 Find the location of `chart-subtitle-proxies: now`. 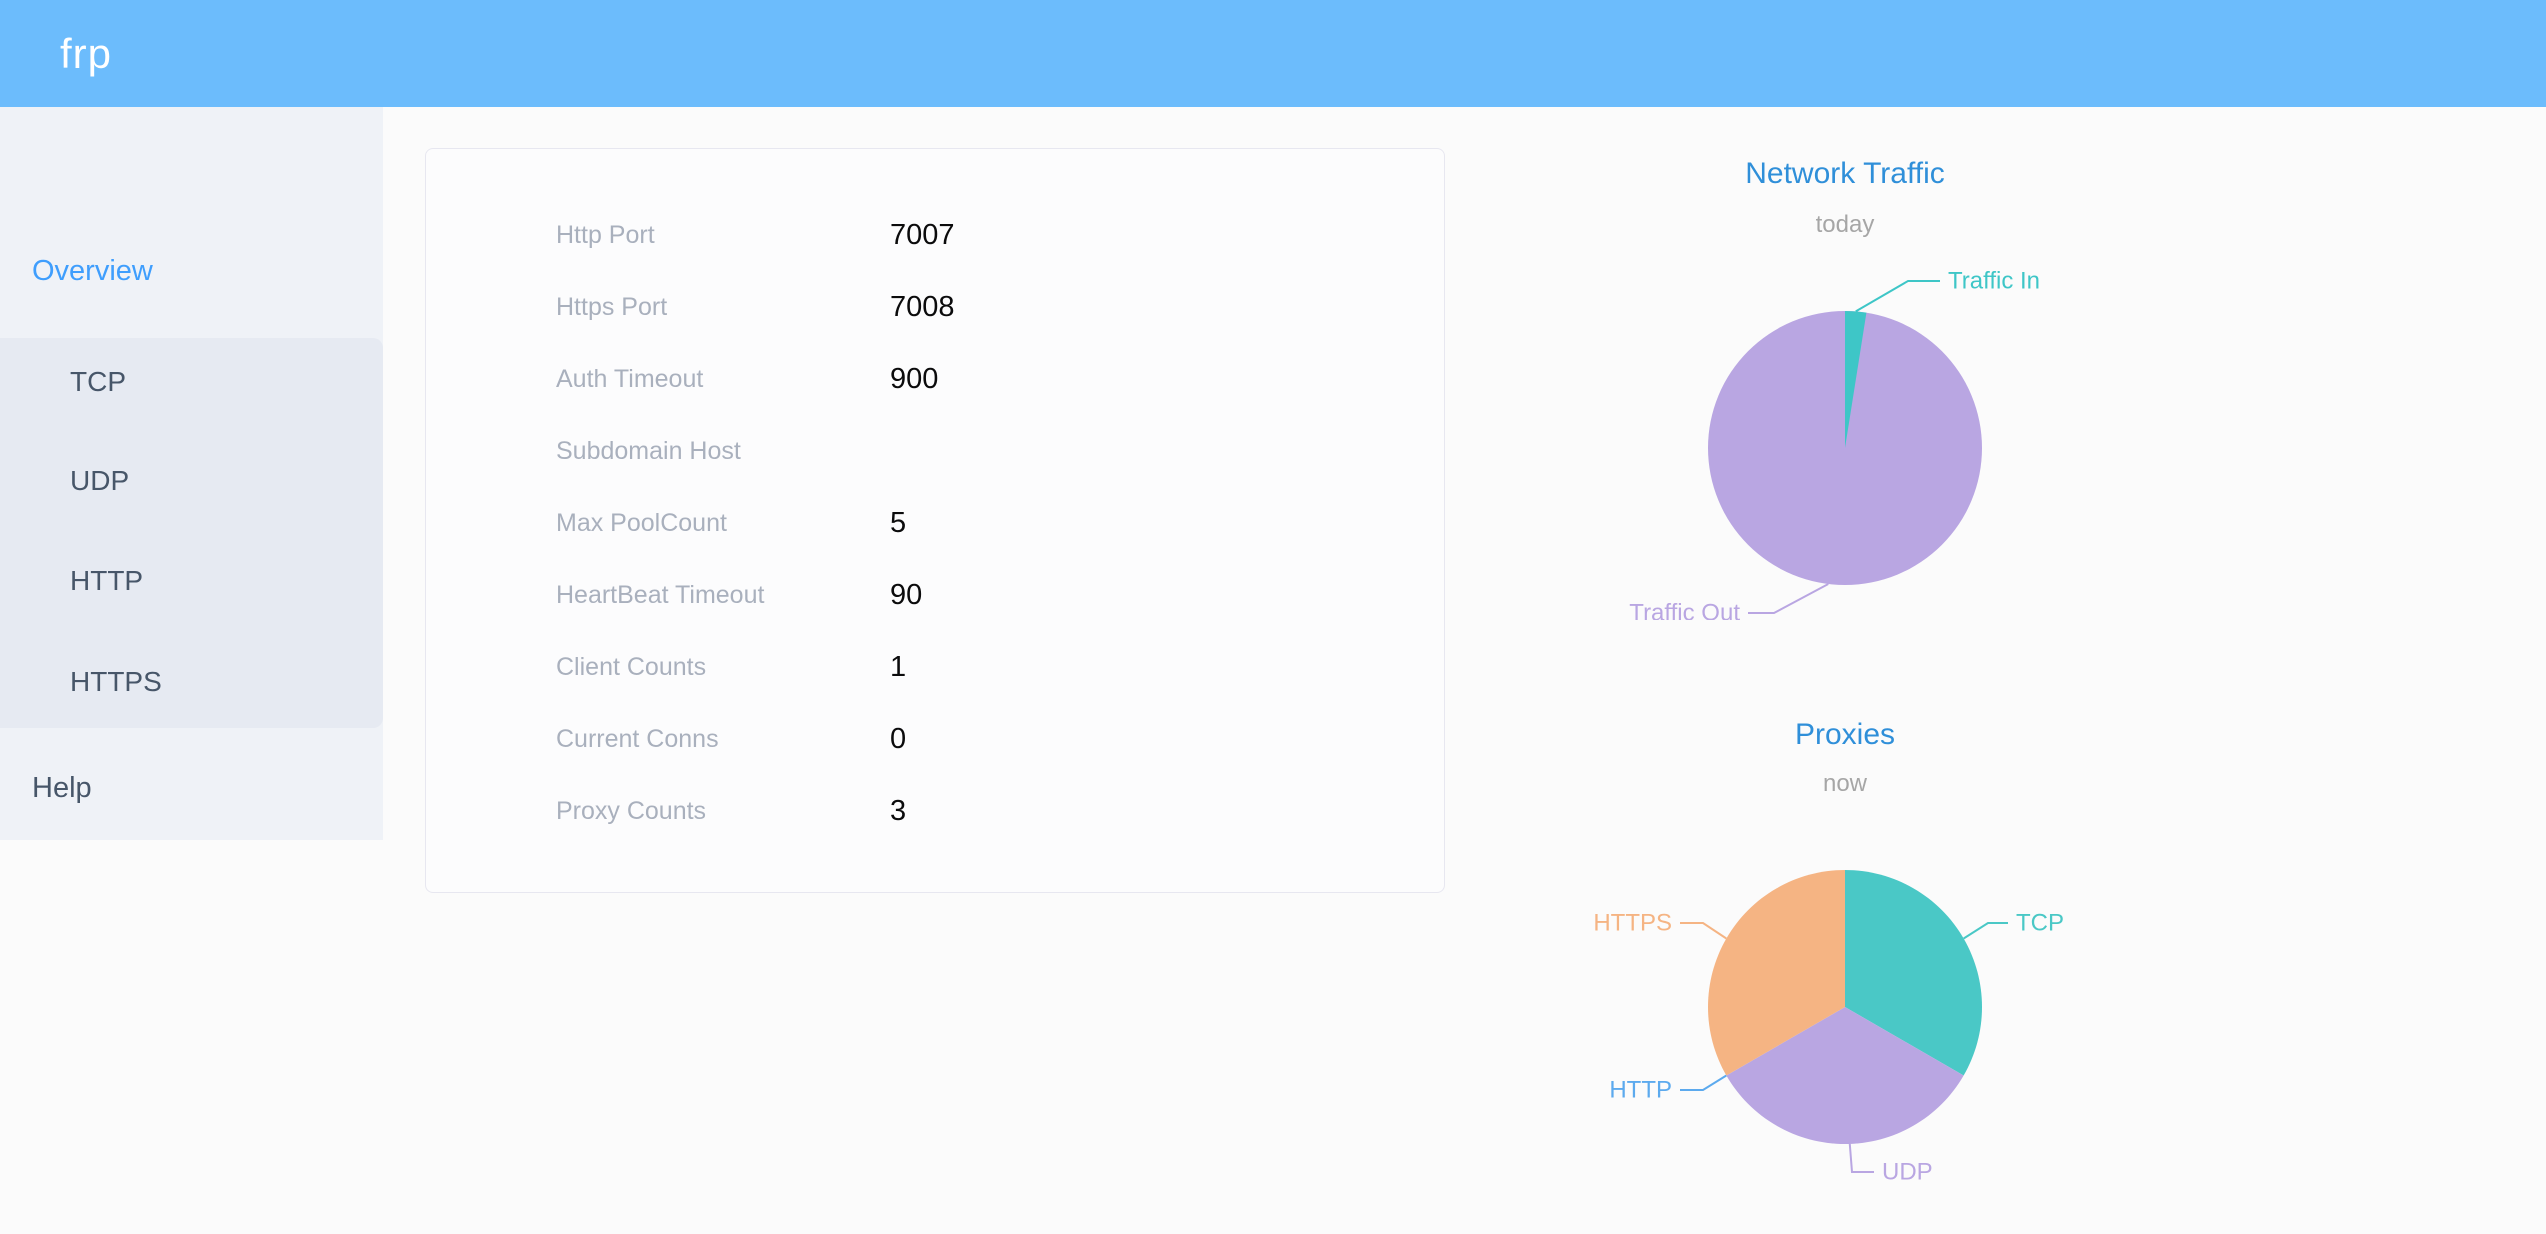

chart-subtitle-proxies: now is located at coordinates (1845, 783).